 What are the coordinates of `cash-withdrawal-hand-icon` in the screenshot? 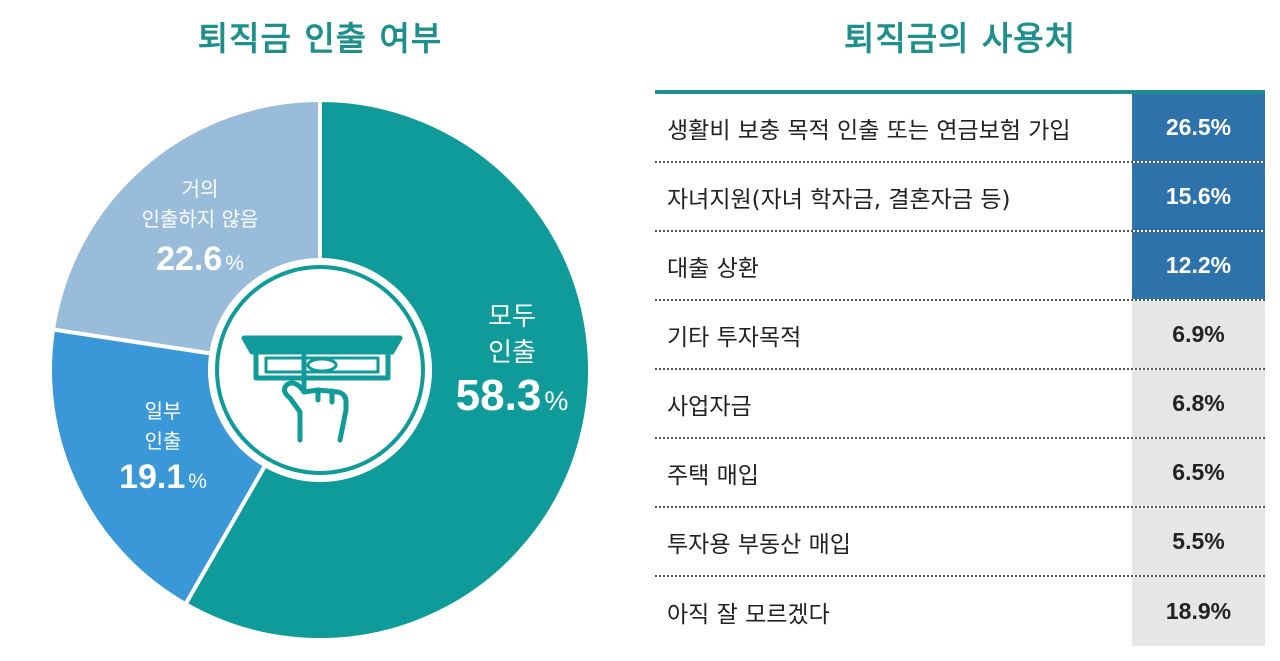 It's located at (322, 389).